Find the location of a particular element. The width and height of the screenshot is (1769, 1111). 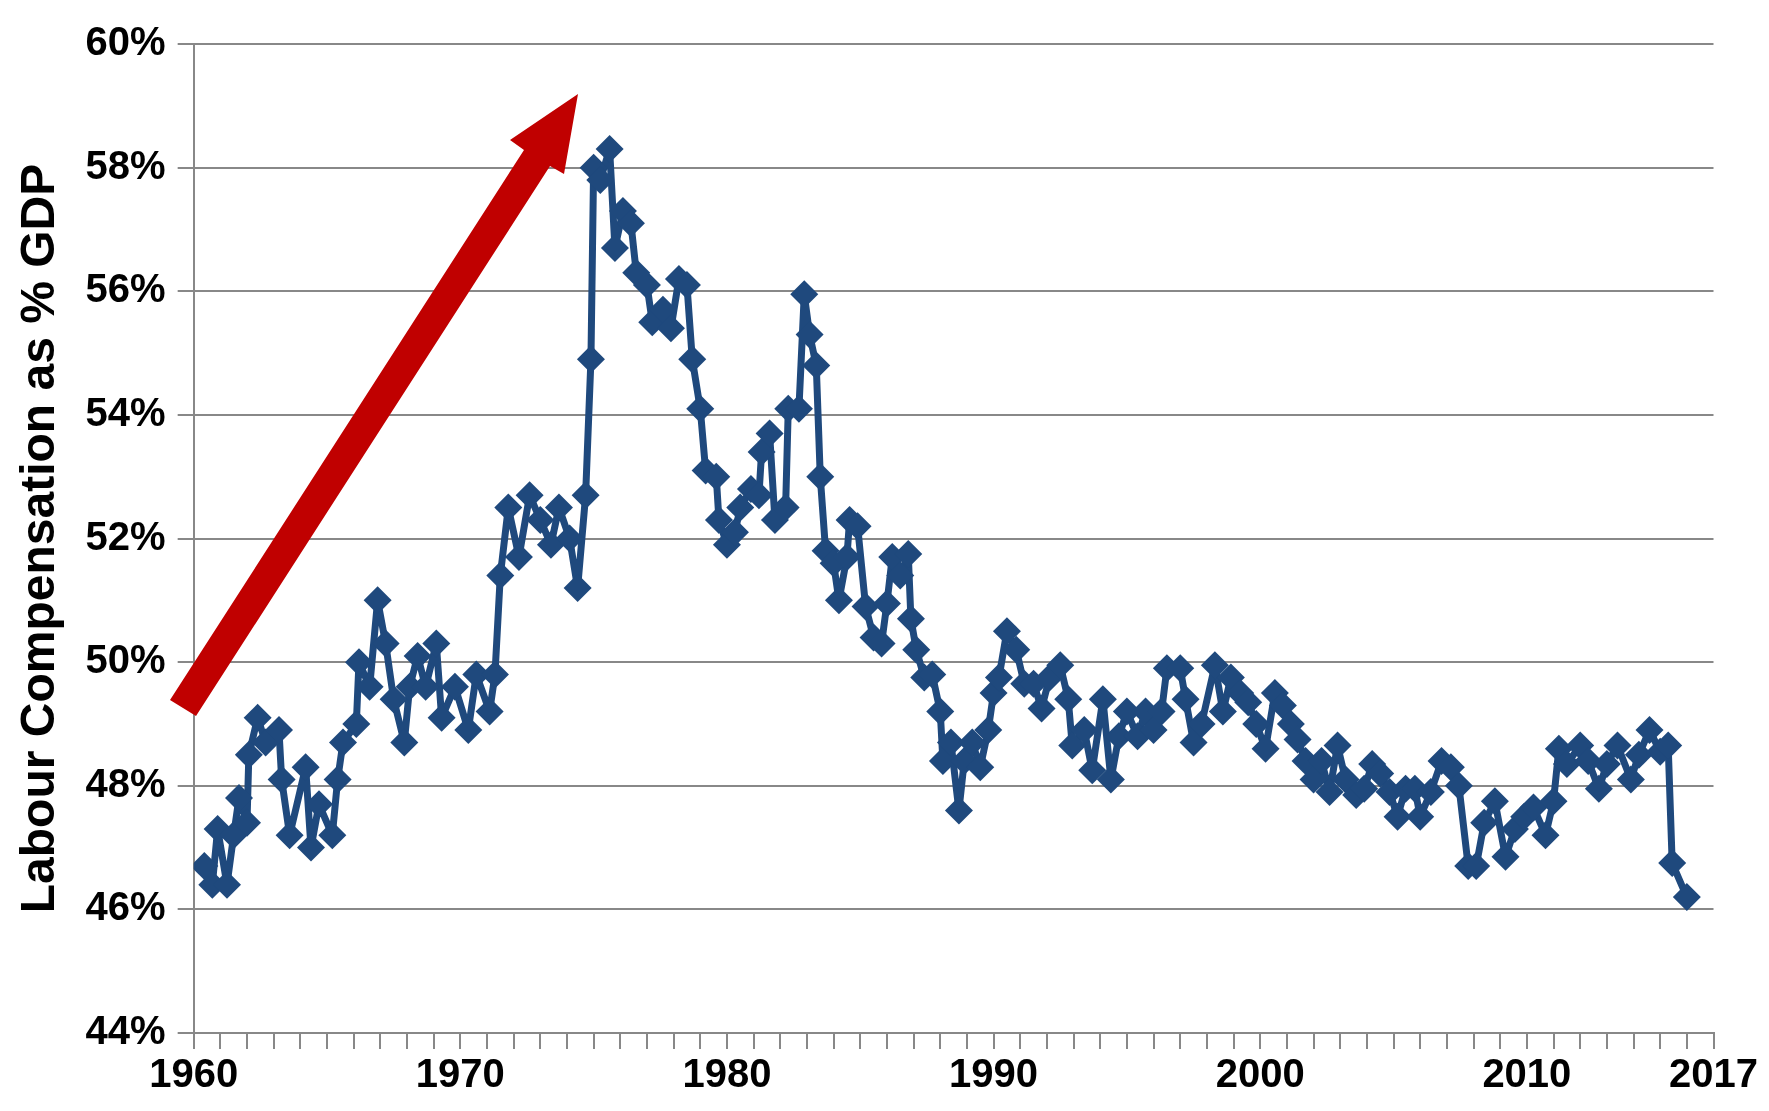

y-tick-label: 58% is located at coordinates (125, 164).